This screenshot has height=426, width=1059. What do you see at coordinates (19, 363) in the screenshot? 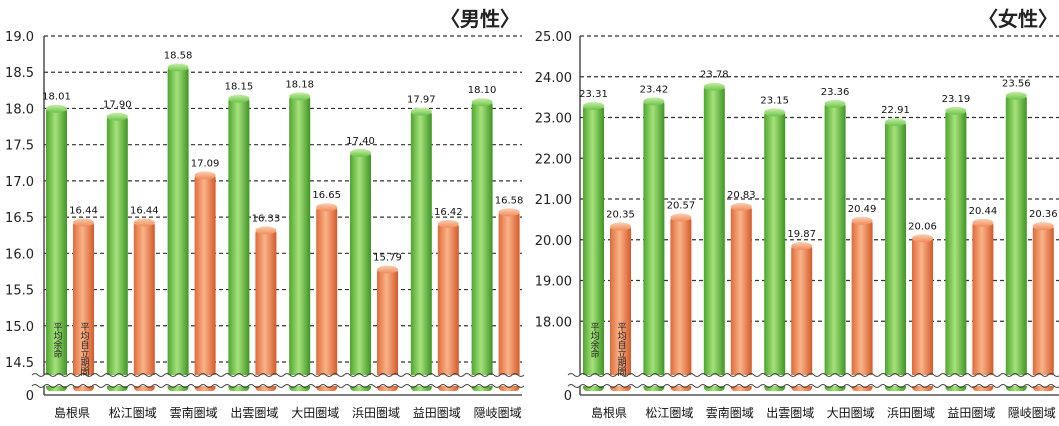
I see `male-y-tick-label: 14.5` at bounding box center [19, 363].